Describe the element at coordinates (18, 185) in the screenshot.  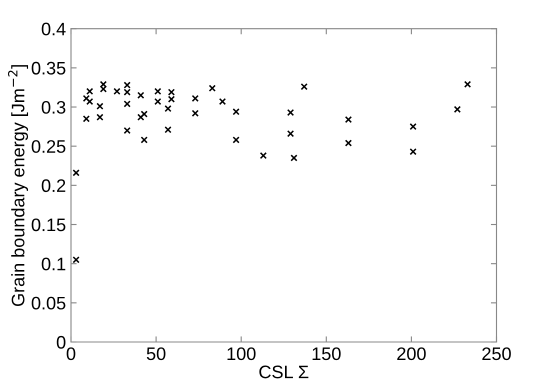
I see `y-axis-title: Grain boundary energy [Jm$^{−2}$]` at that location.